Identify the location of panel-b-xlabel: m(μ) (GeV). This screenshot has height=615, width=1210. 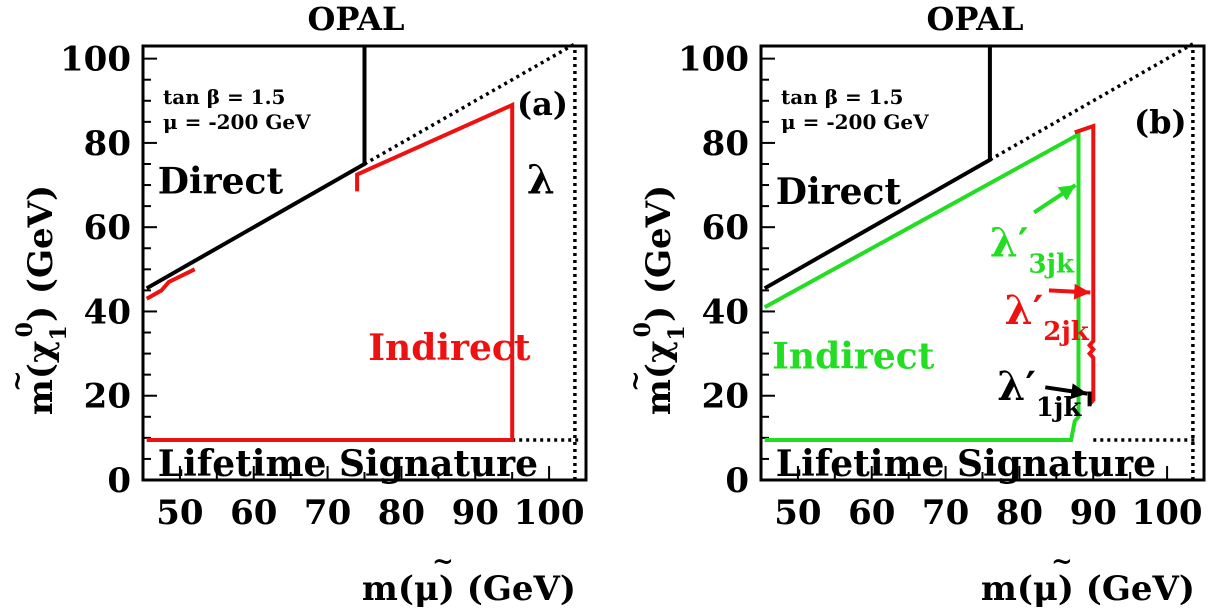
(1088, 589).